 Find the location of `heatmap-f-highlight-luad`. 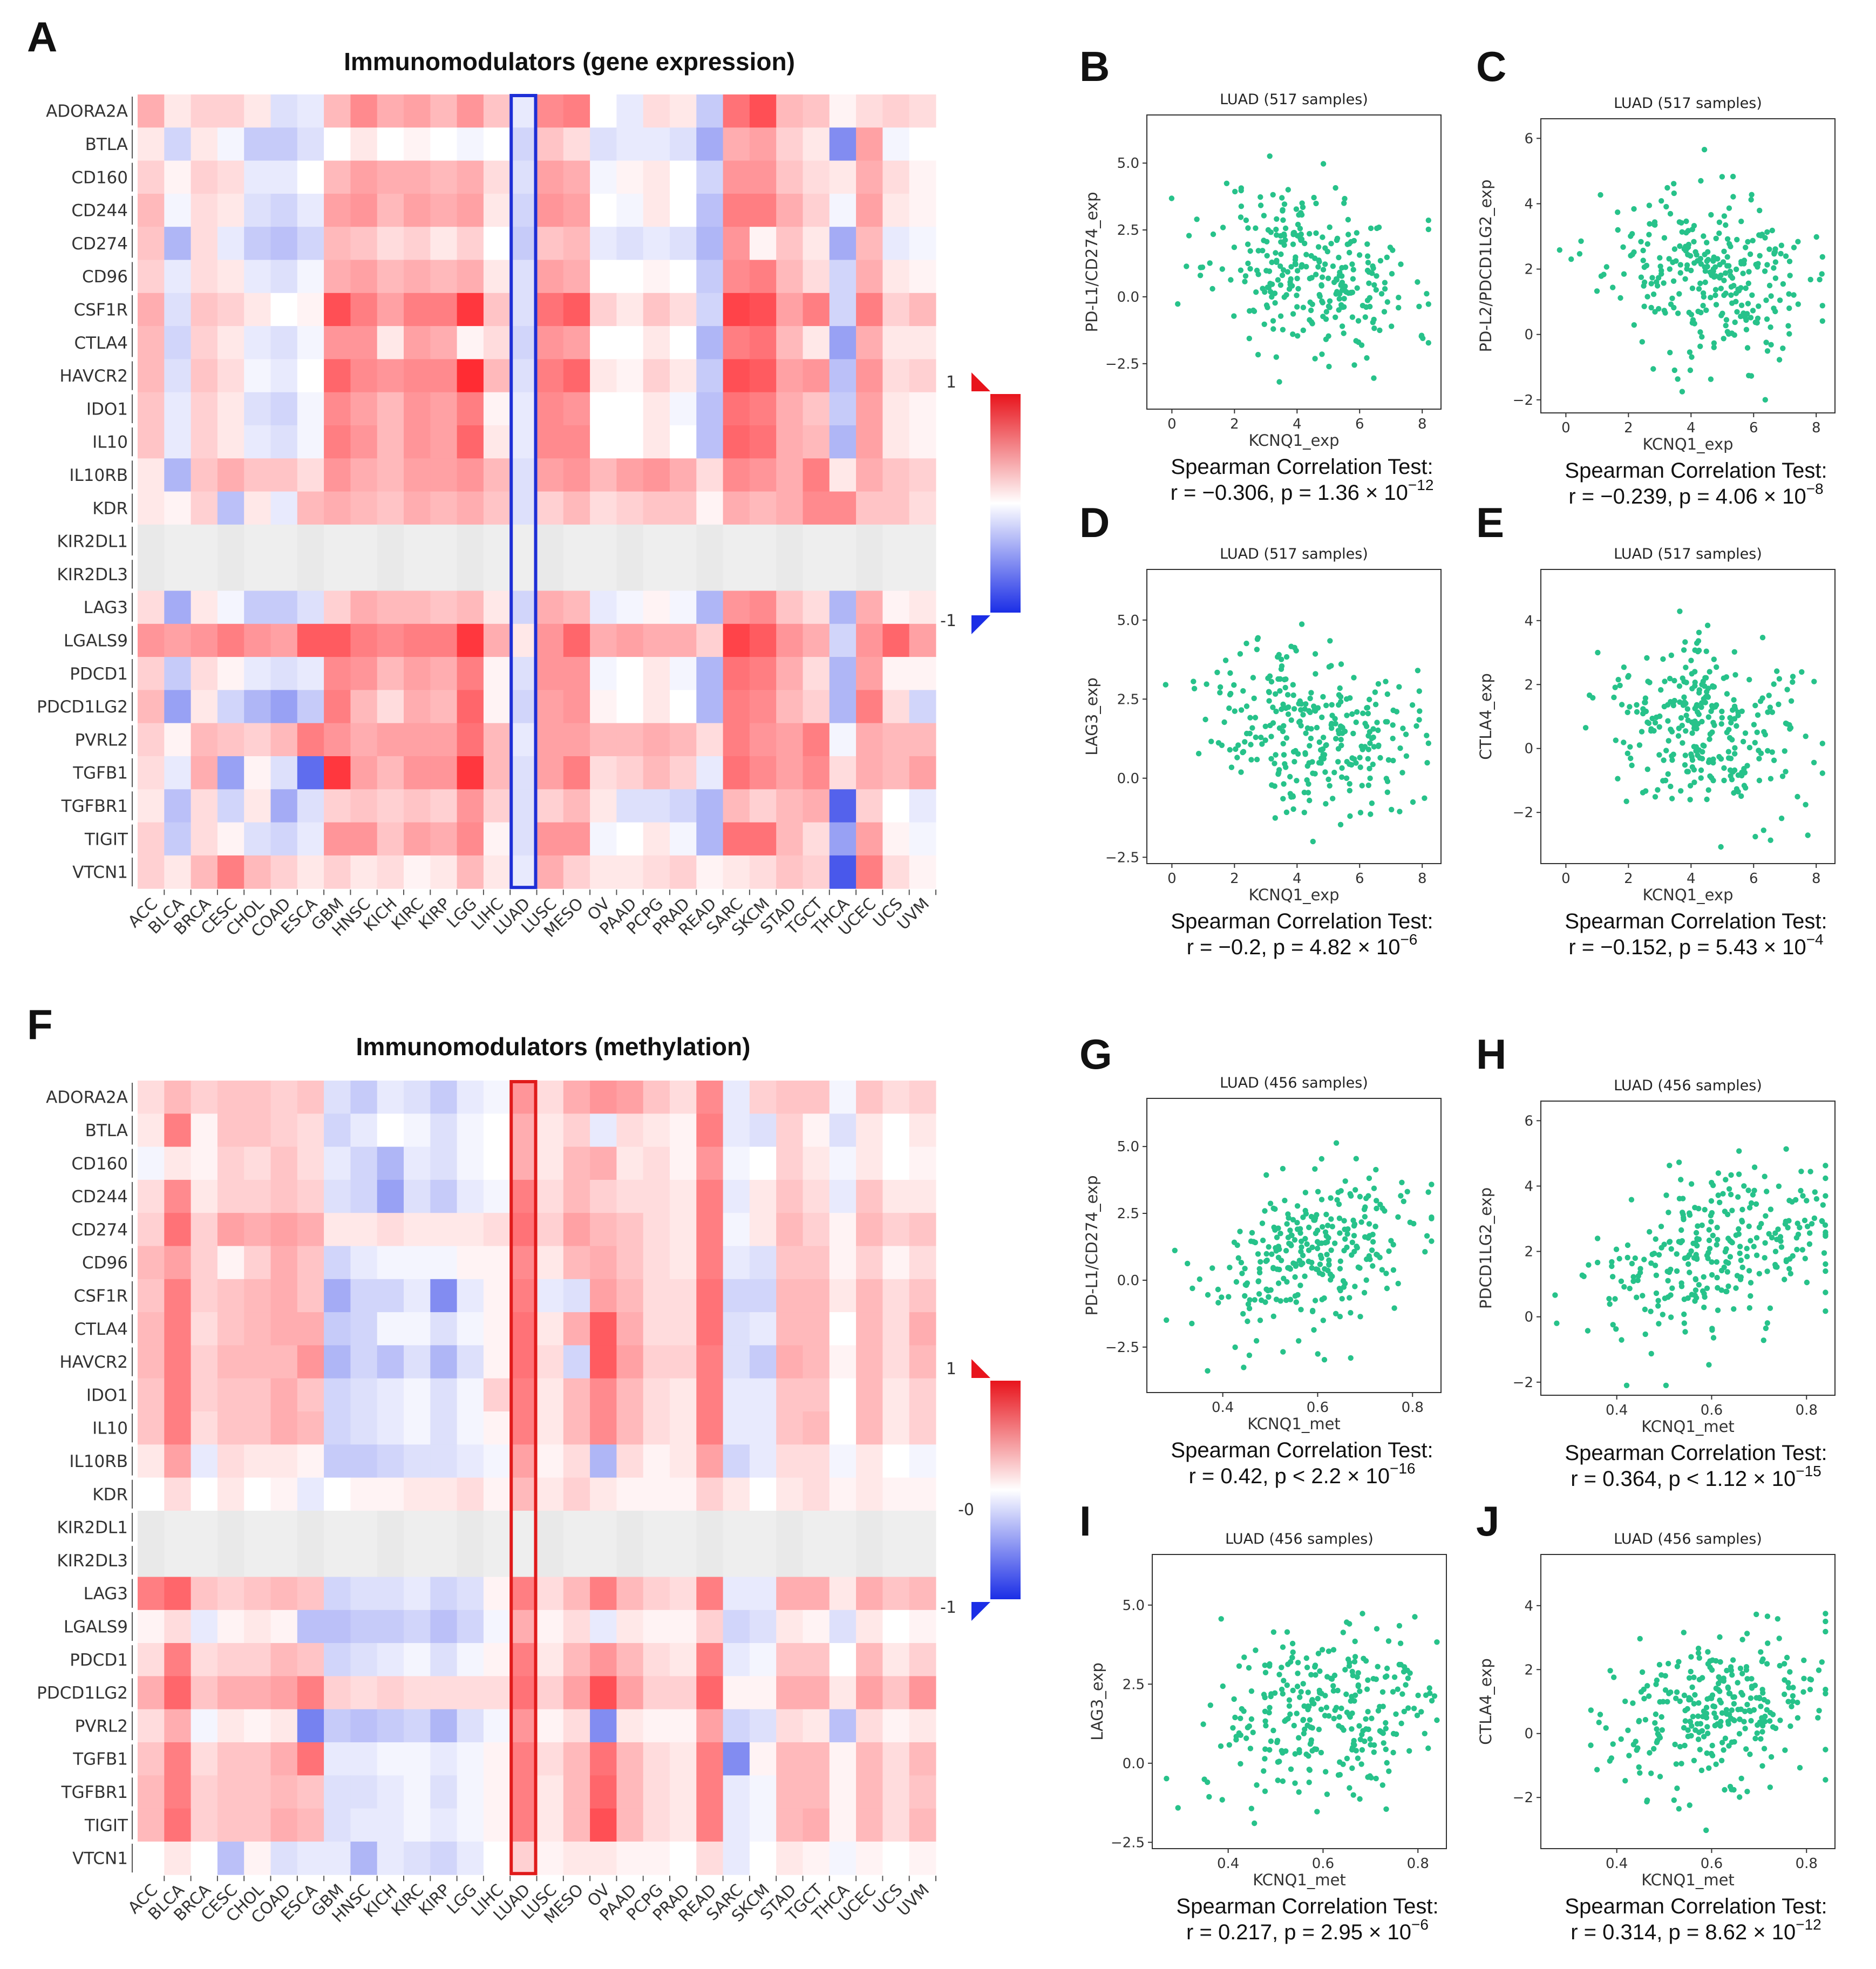

heatmap-f-highlight-luad is located at coordinates (523, 1478).